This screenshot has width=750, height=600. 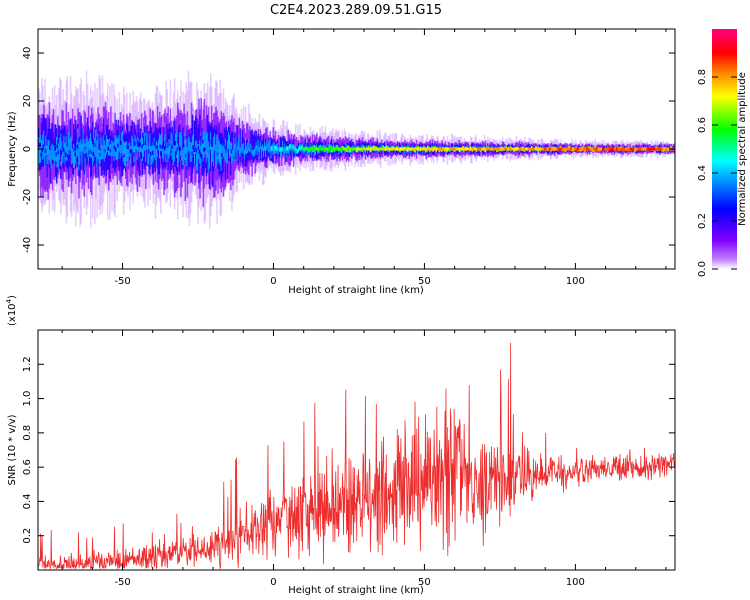 What do you see at coordinates (122, 281) in the screenshot?
I see `x-tick-label: -50` at bounding box center [122, 281].